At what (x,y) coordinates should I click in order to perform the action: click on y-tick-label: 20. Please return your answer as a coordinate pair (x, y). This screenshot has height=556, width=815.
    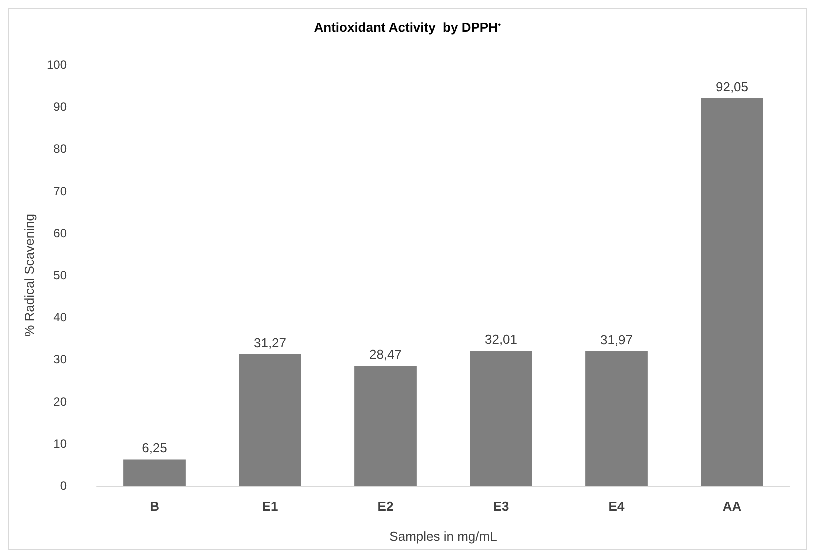
    Looking at the image, I should click on (61, 401).